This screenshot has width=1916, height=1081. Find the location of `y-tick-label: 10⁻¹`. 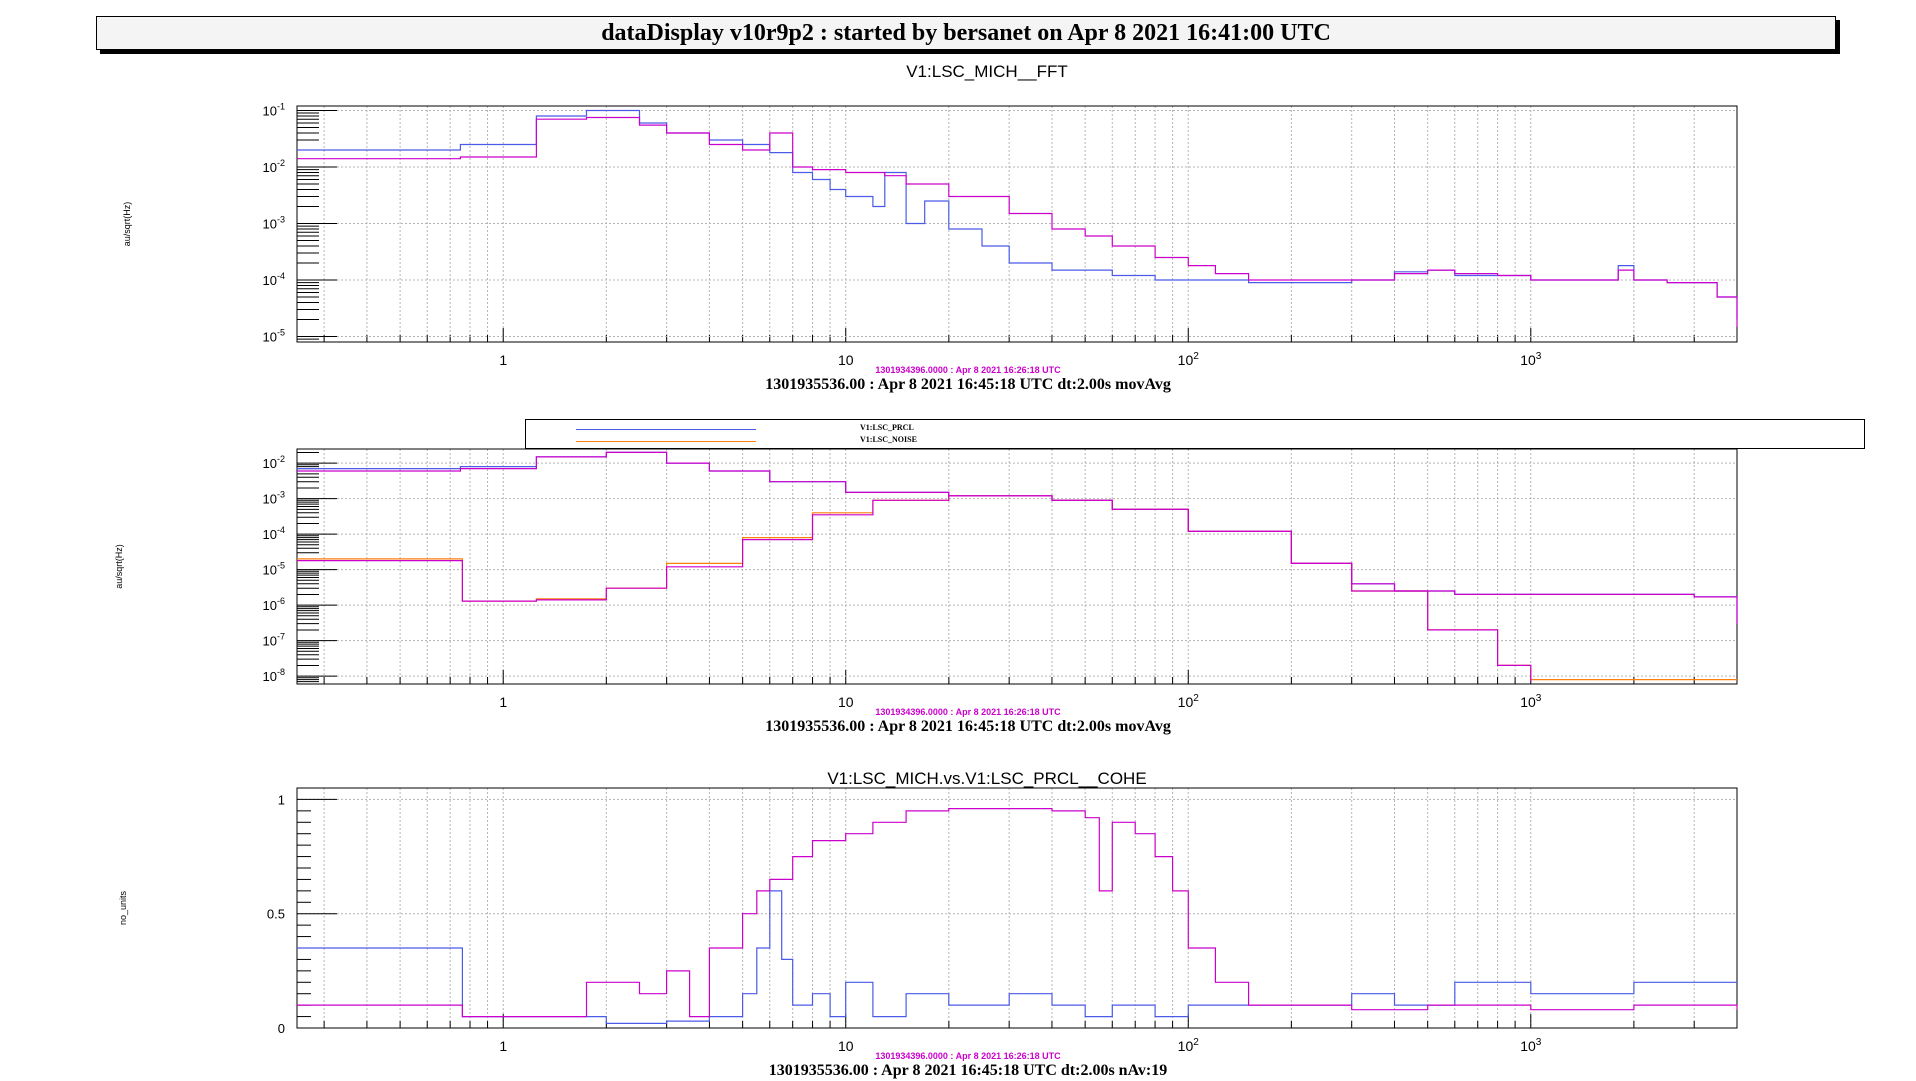

y-tick-label: 10⁻¹ is located at coordinates (274, 109).